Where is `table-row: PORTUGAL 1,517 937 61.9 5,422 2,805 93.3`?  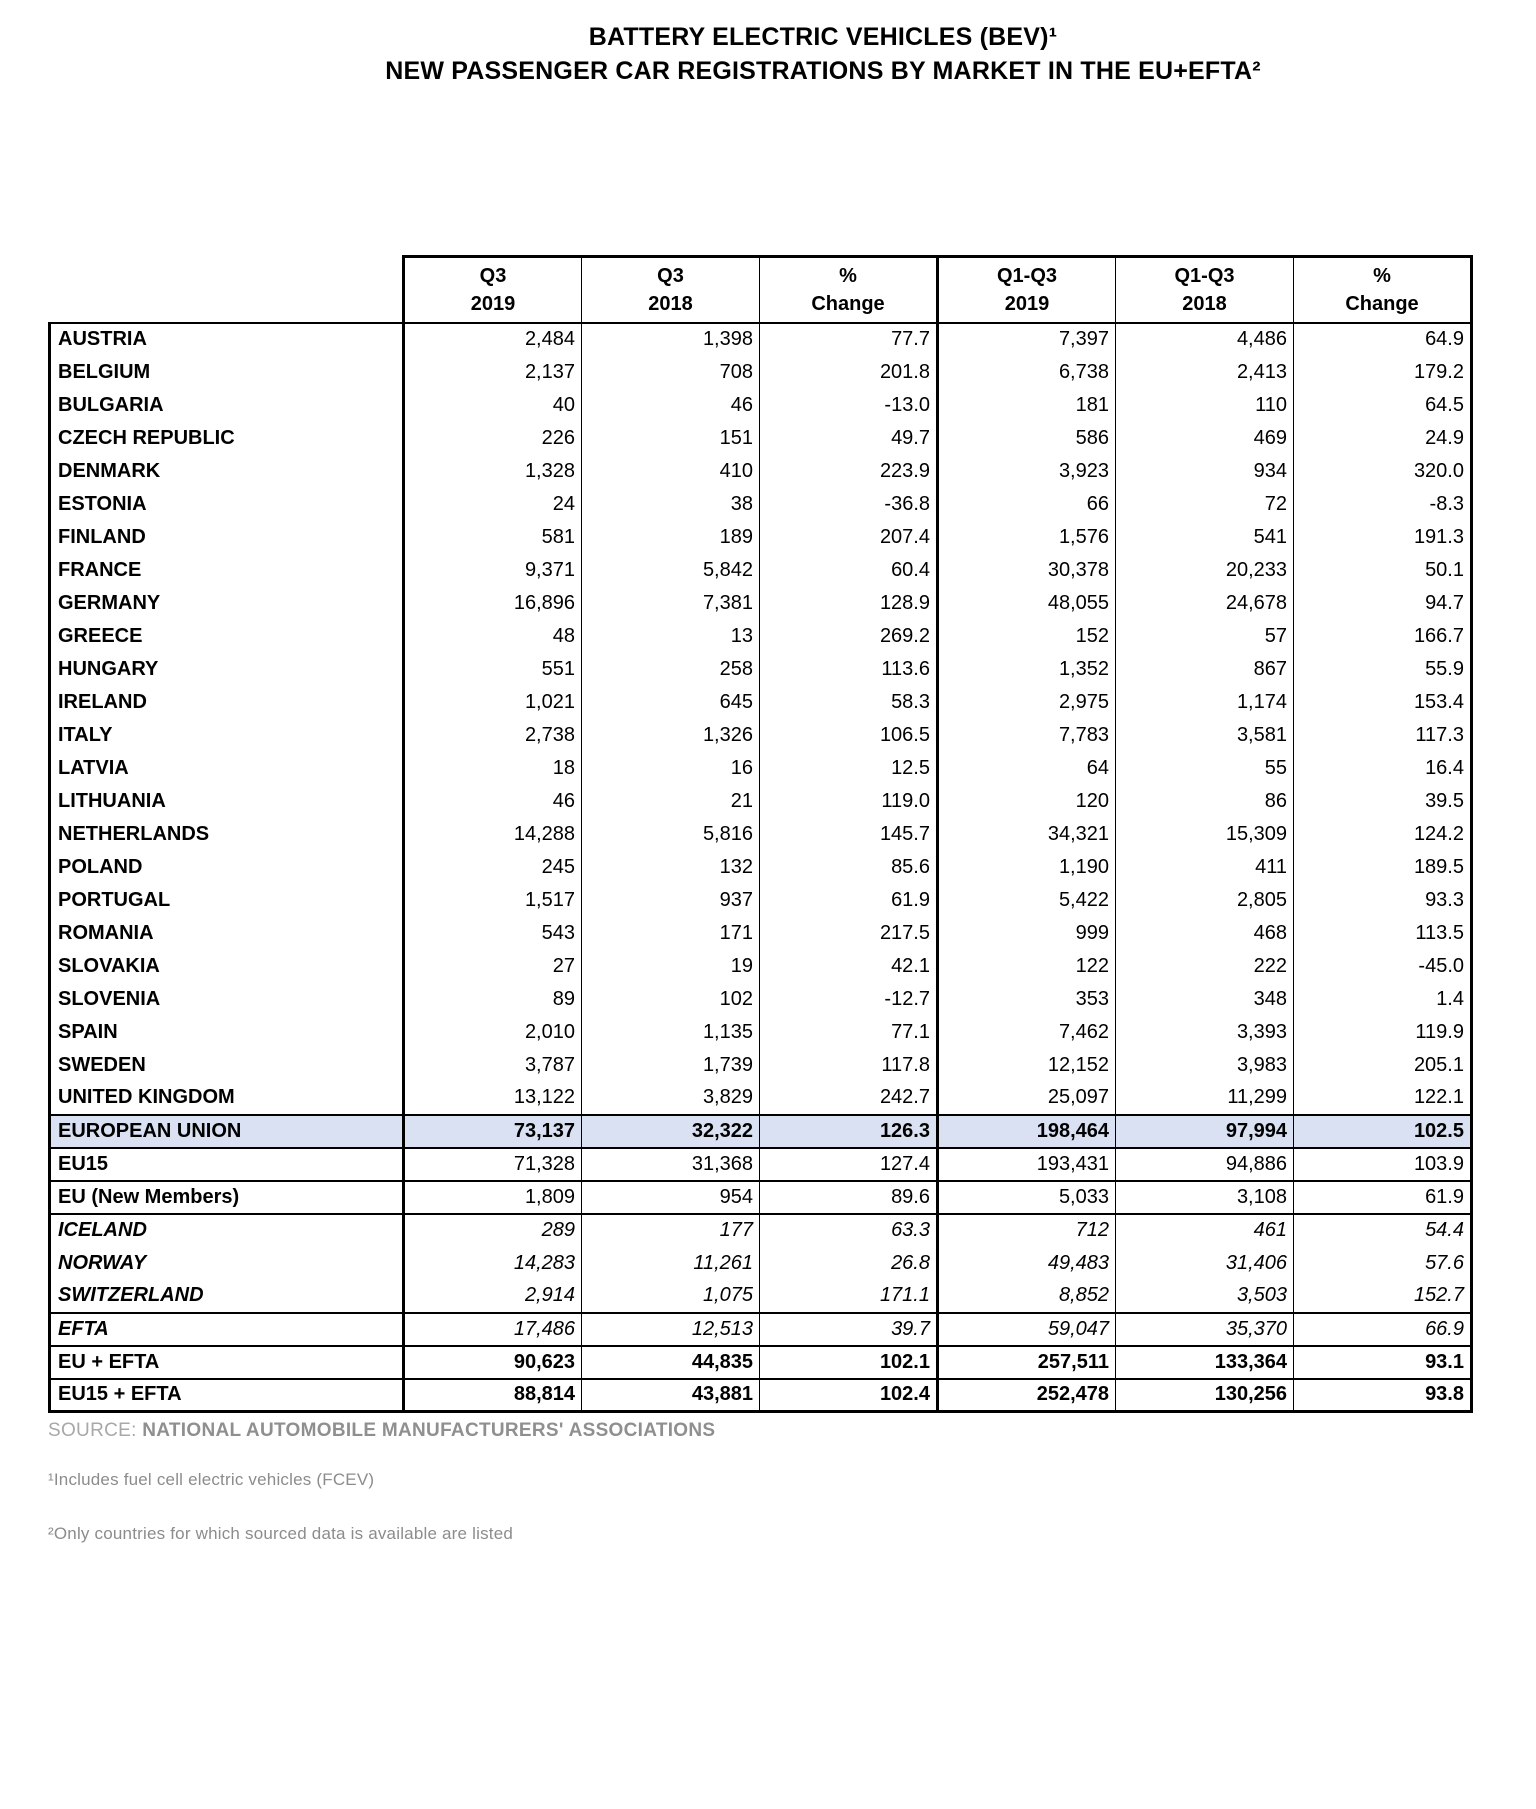
table-row: PORTUGAL 1,517 937 61.9 5,422 2,805 93.3 is located at coordinates (760, 900).